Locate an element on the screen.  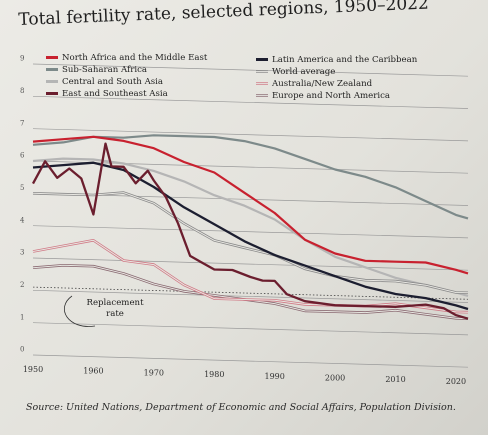
legend-label: East and Southeast Asia is located at coordinates (115, 94).